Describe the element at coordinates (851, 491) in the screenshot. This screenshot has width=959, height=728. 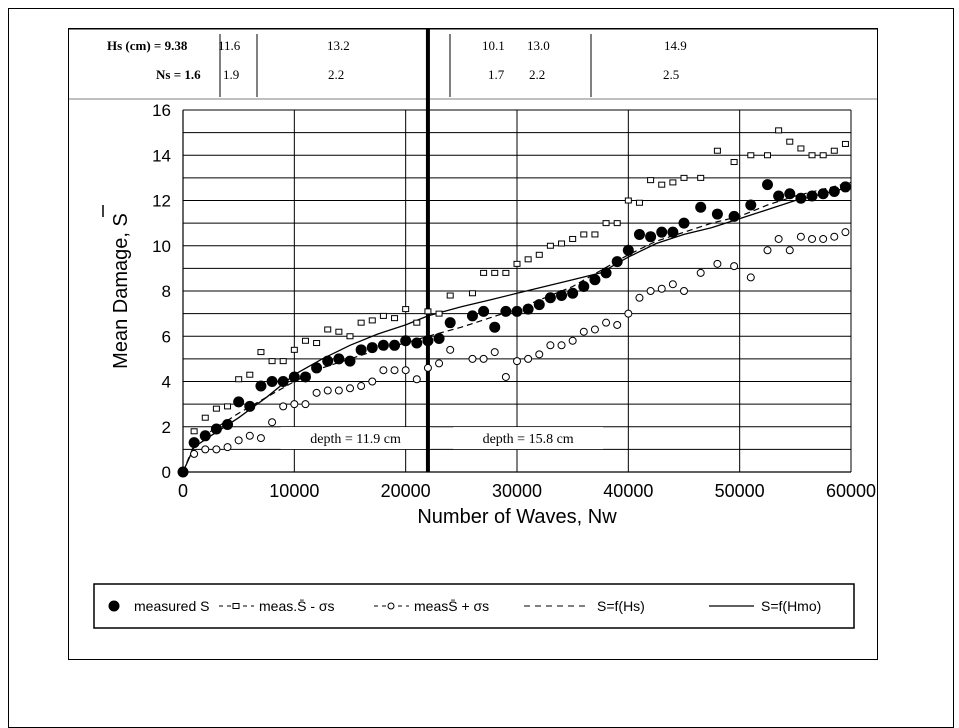
I see `x-tick-label: 60000` at that location.